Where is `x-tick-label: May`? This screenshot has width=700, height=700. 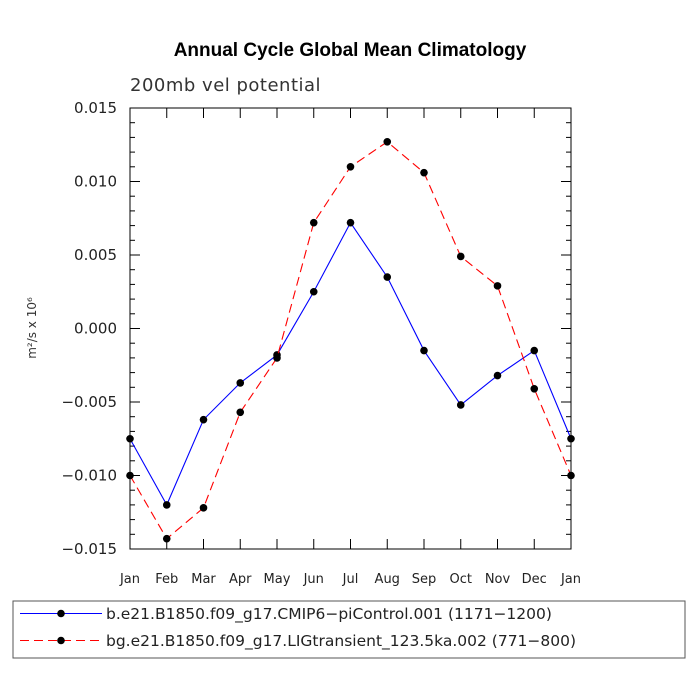 x-tick-label: May is located at coordinates (277, 579).